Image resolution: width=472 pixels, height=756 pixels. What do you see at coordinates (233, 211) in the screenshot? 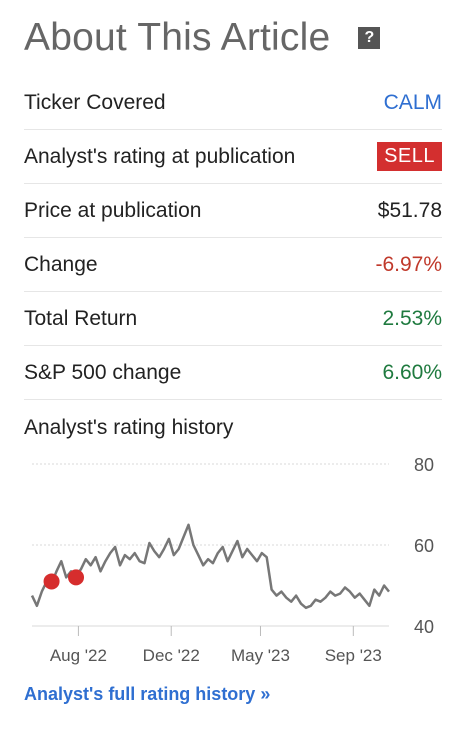
I see `detail-row: Price at publication $51.78` at bounding box center [233, 211].